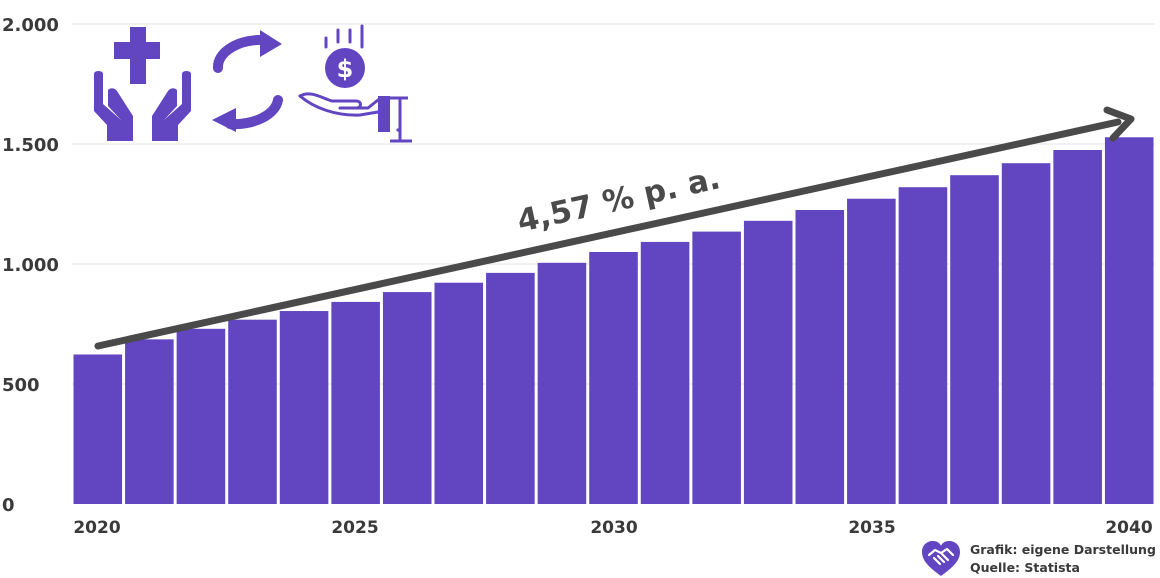  I want to click on y-tick-label: 1.000, so click(30, 265).